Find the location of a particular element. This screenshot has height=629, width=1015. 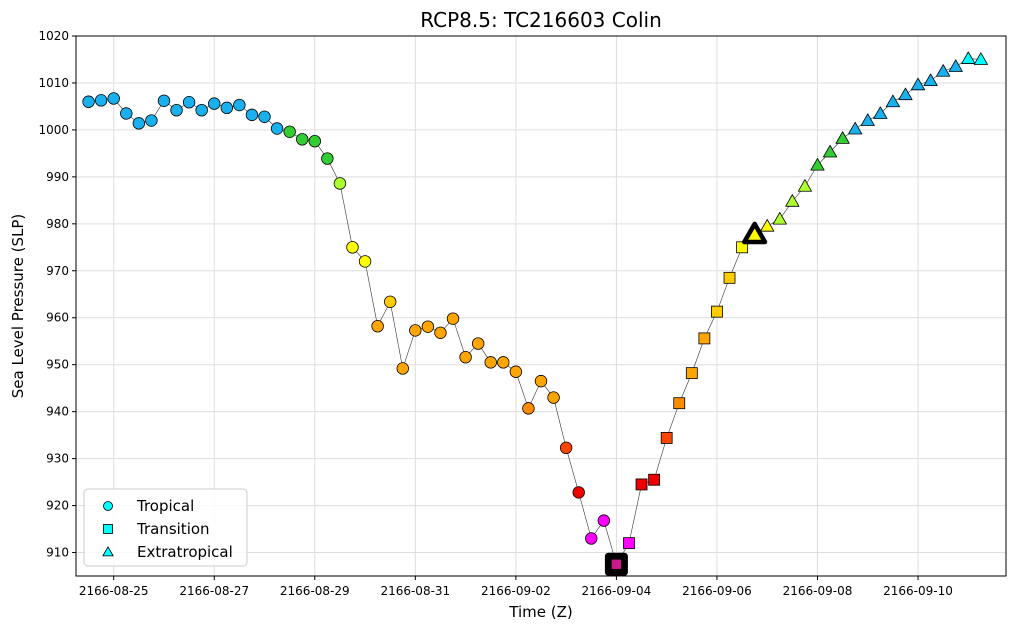

y-tick-label: 1010 is located at coordinates (53, 83).